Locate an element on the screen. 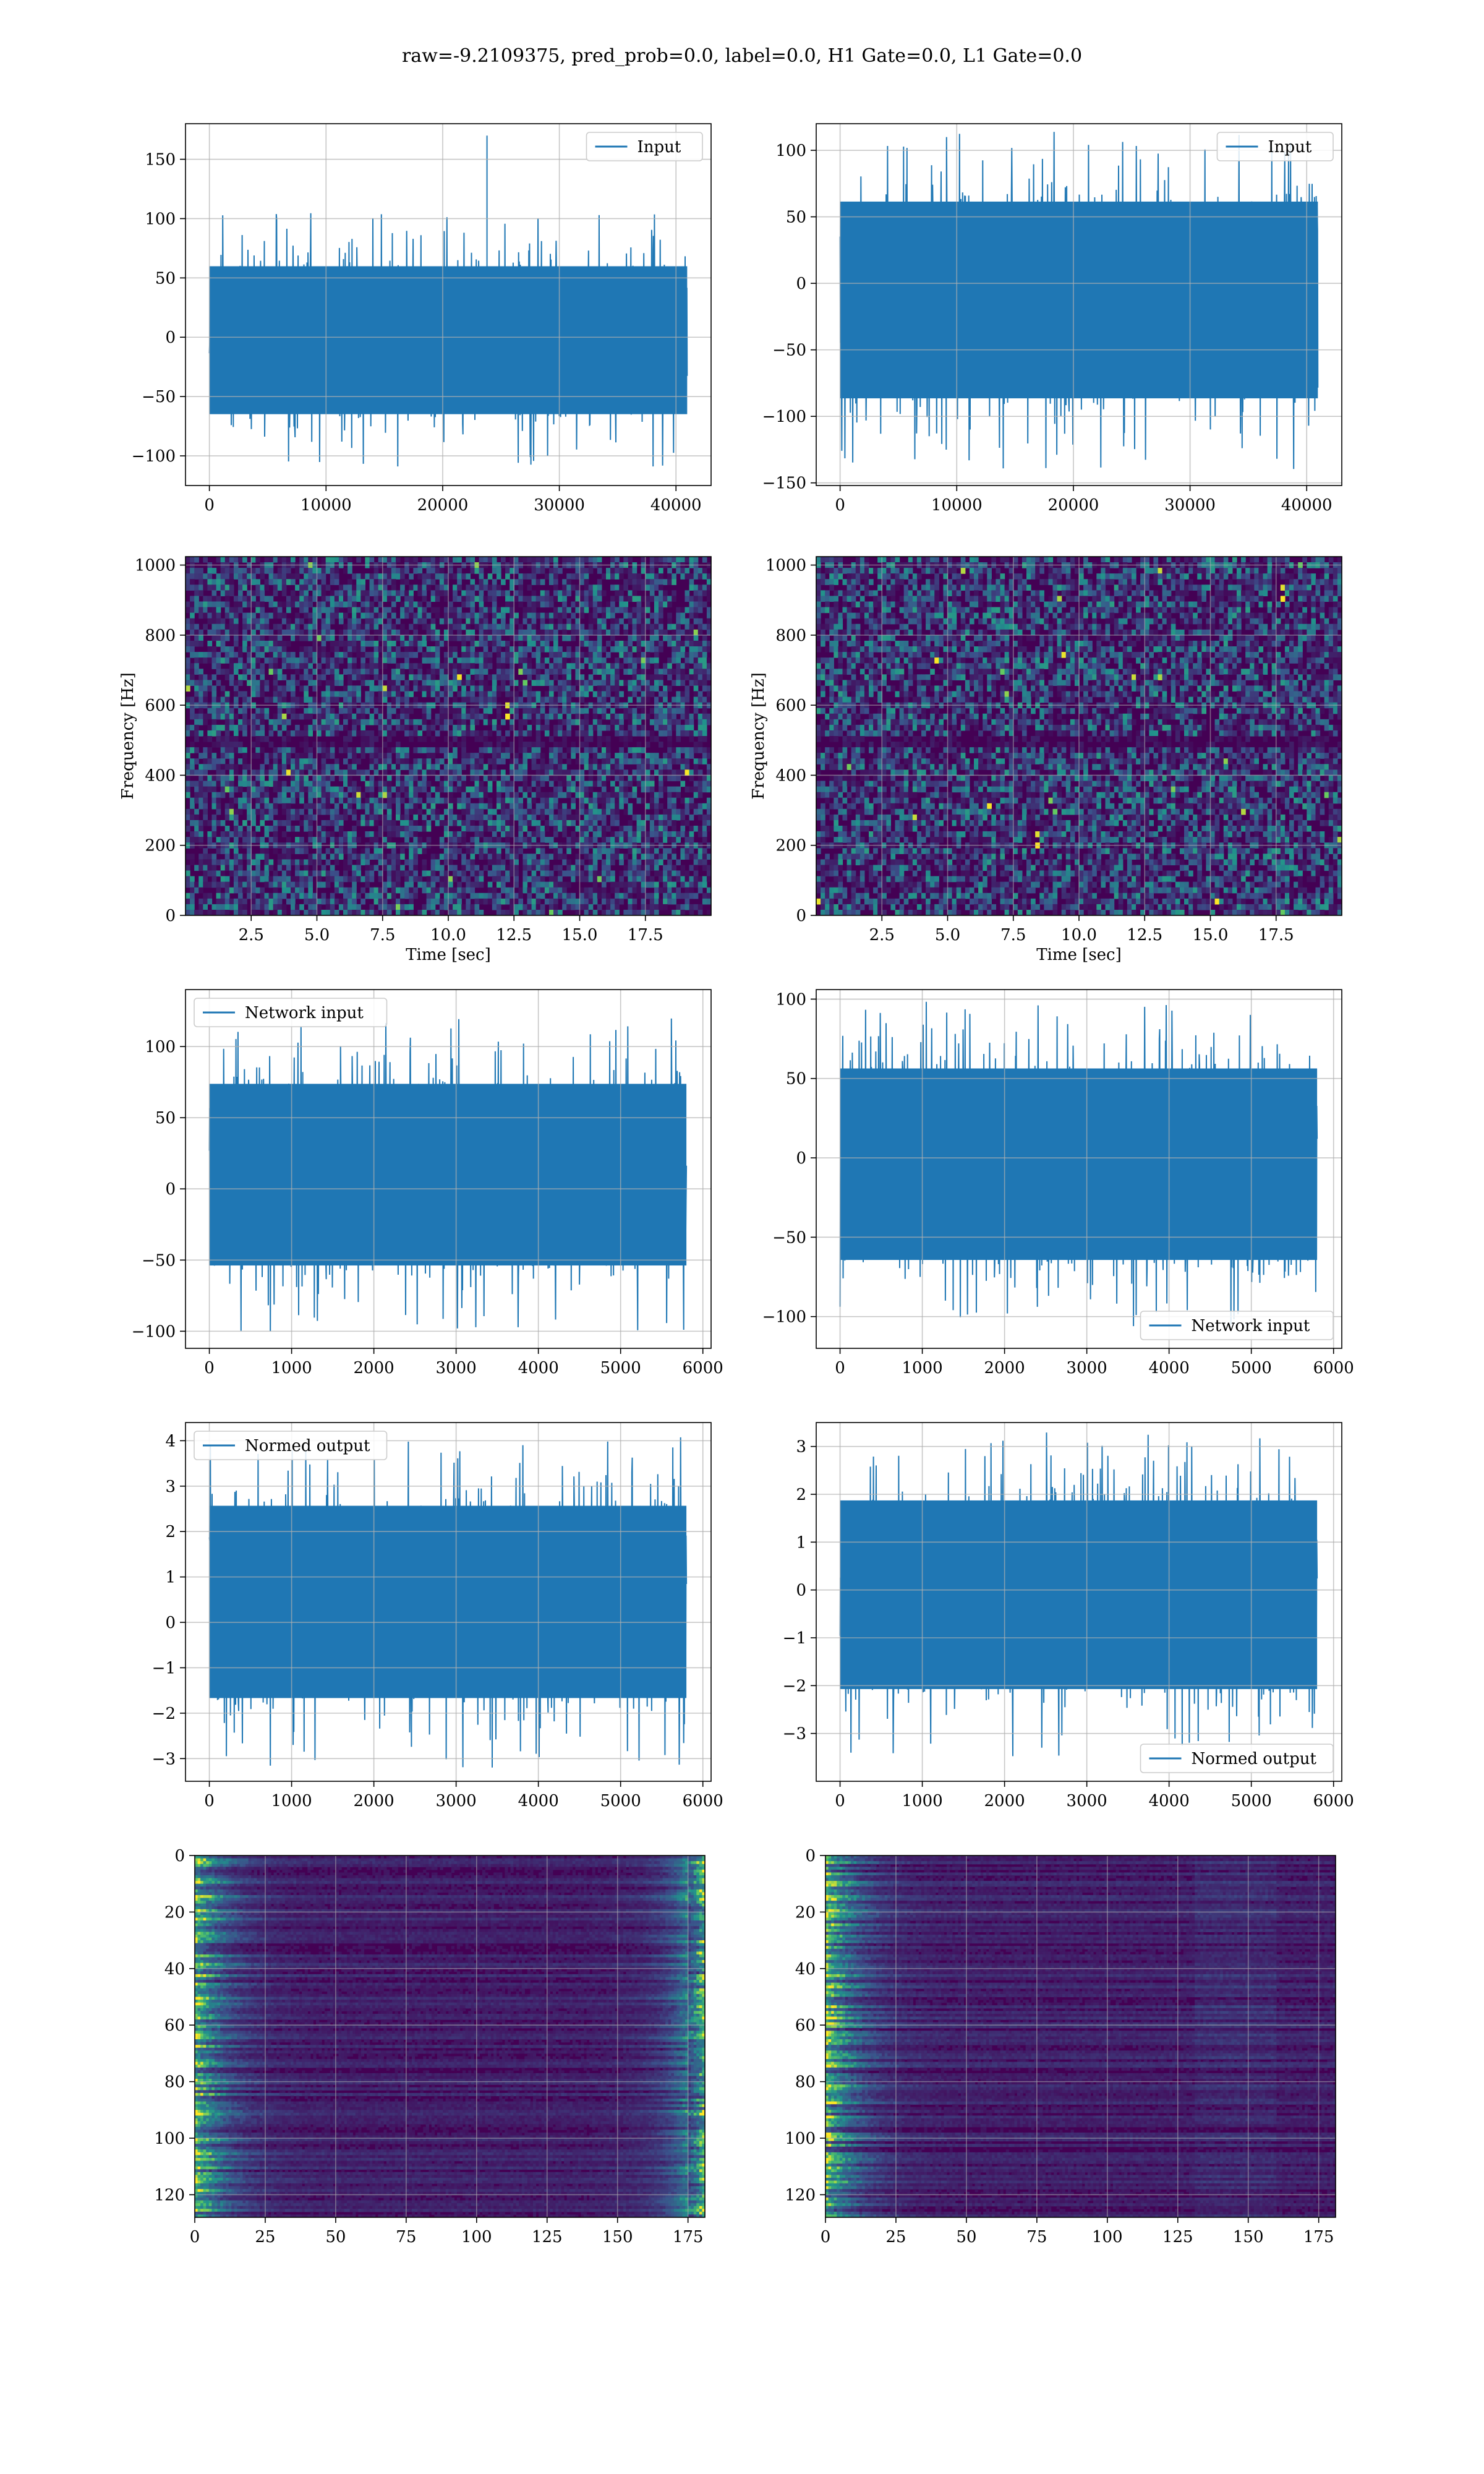 Image resolution: width=1484 pixels, height=2474 pixels. x-tick-label: 5.0 is located at coordinates (317, 935).